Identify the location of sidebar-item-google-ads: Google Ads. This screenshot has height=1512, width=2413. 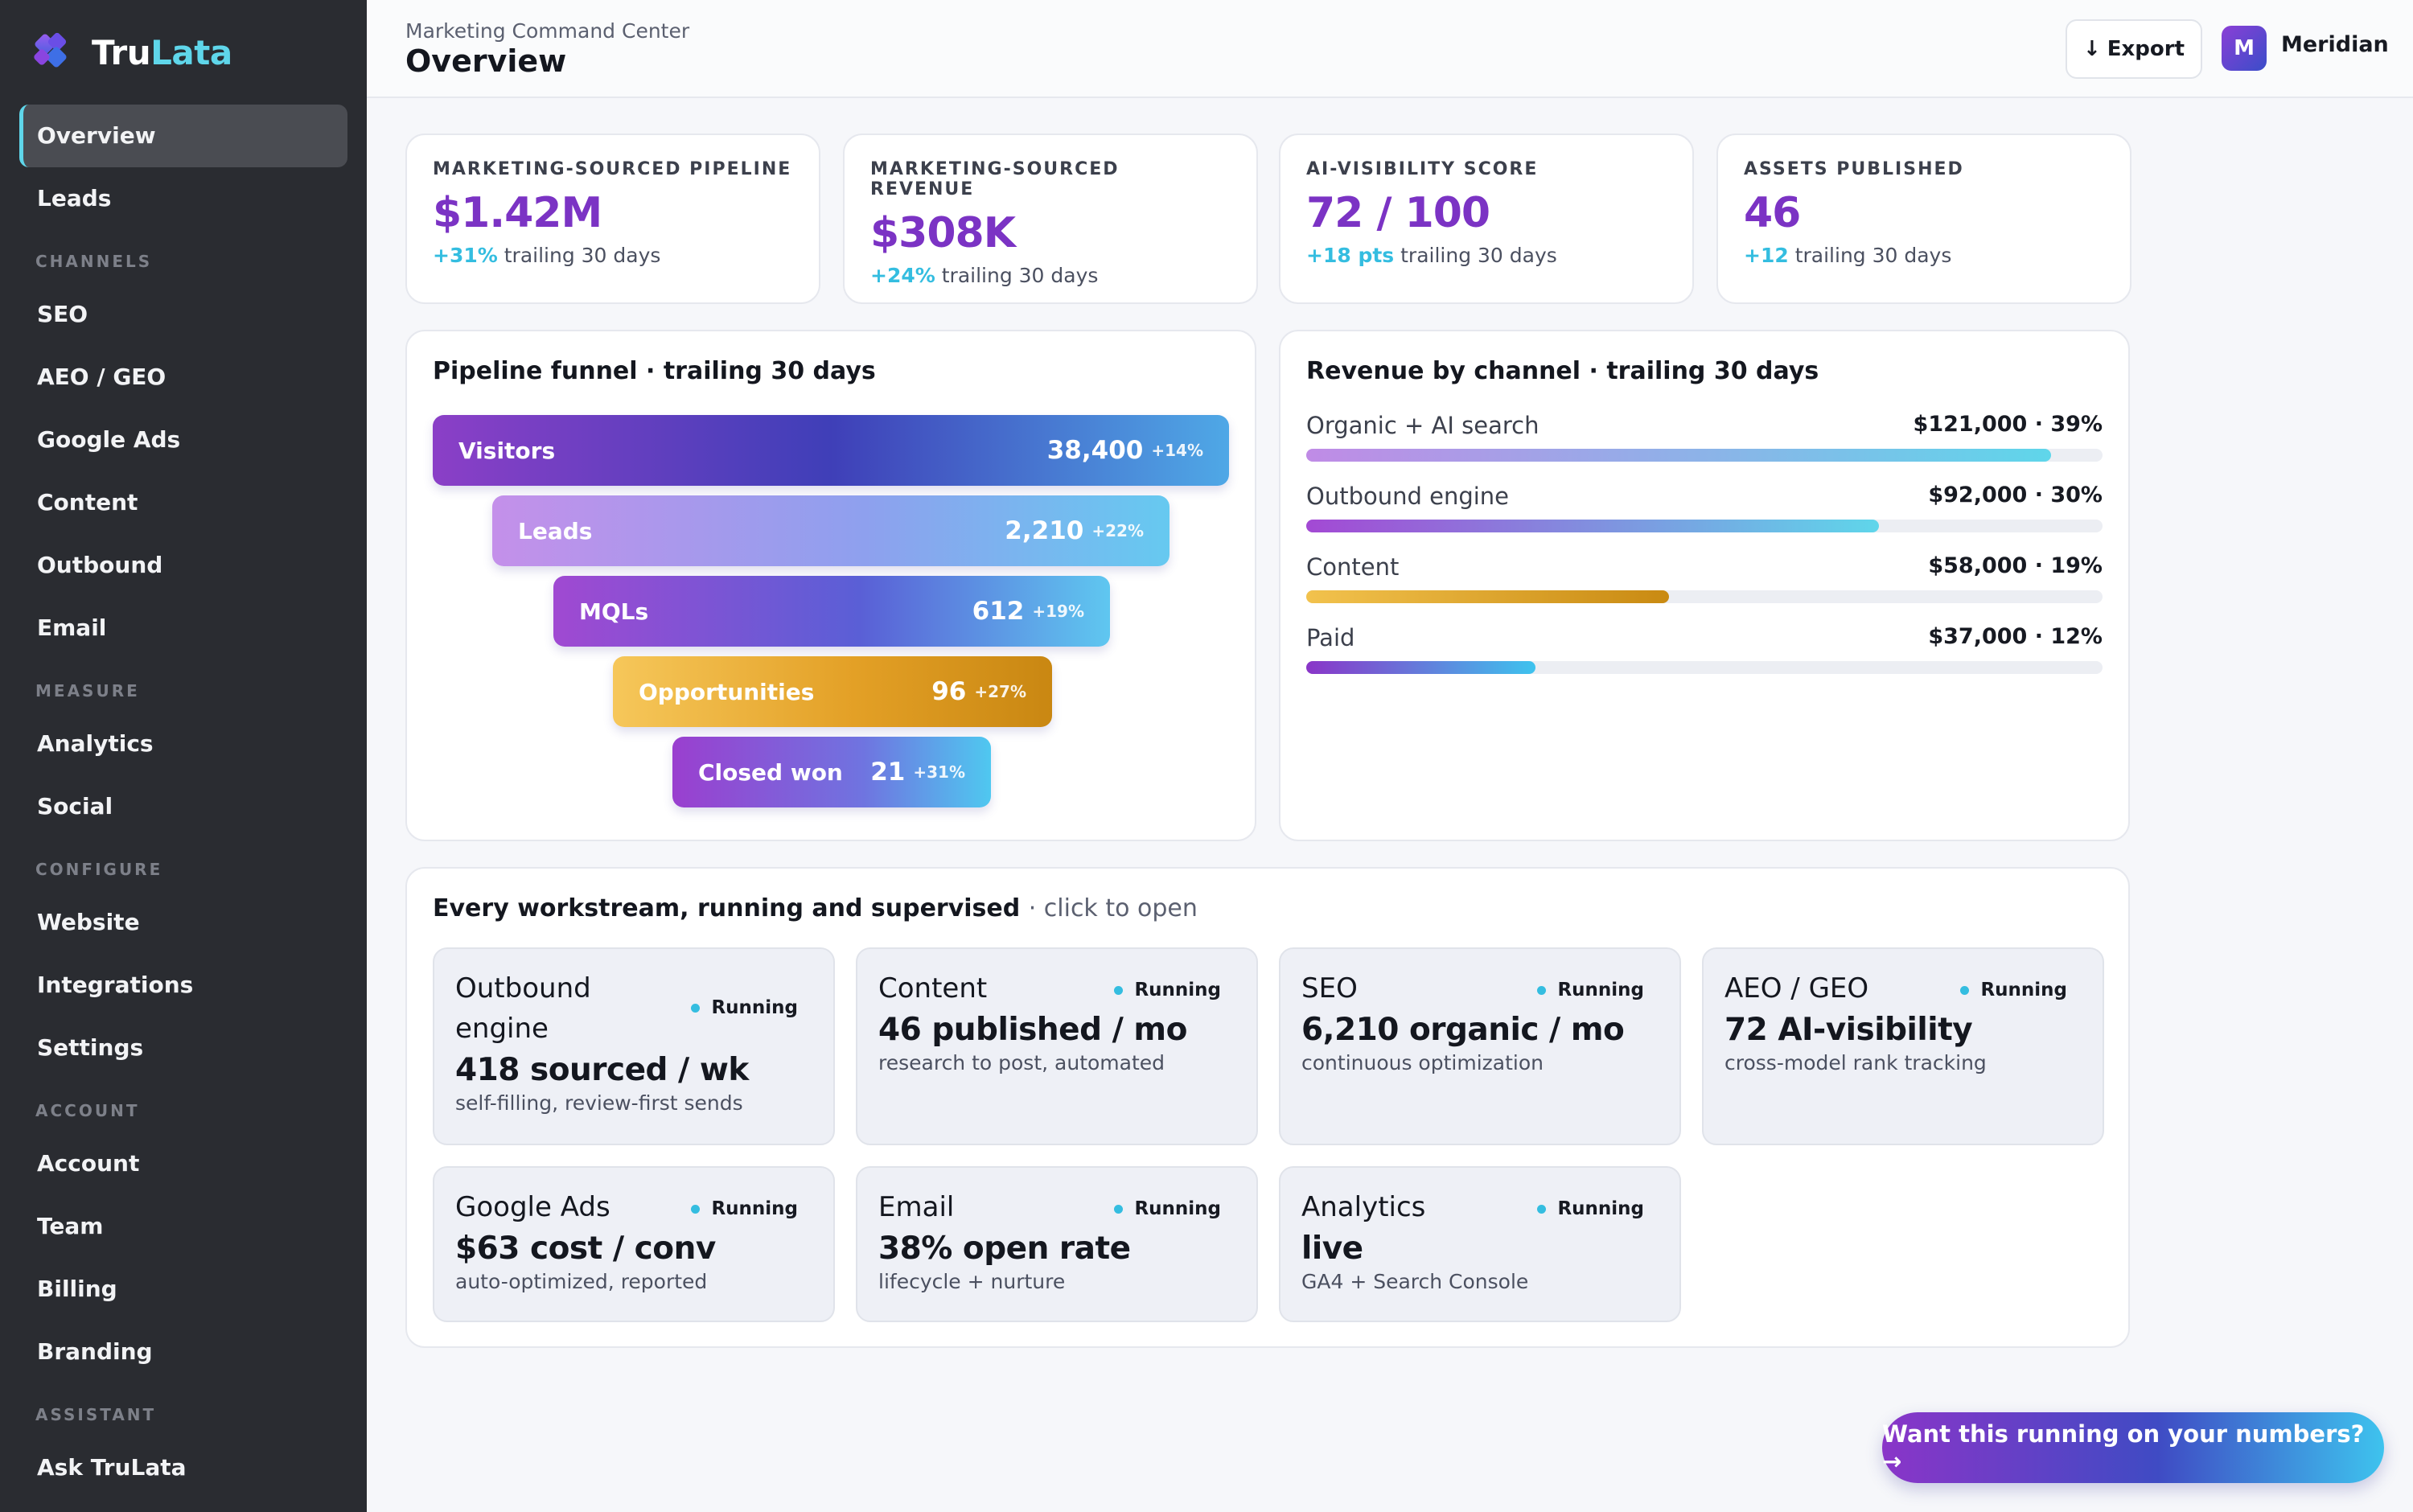
(109, 440).